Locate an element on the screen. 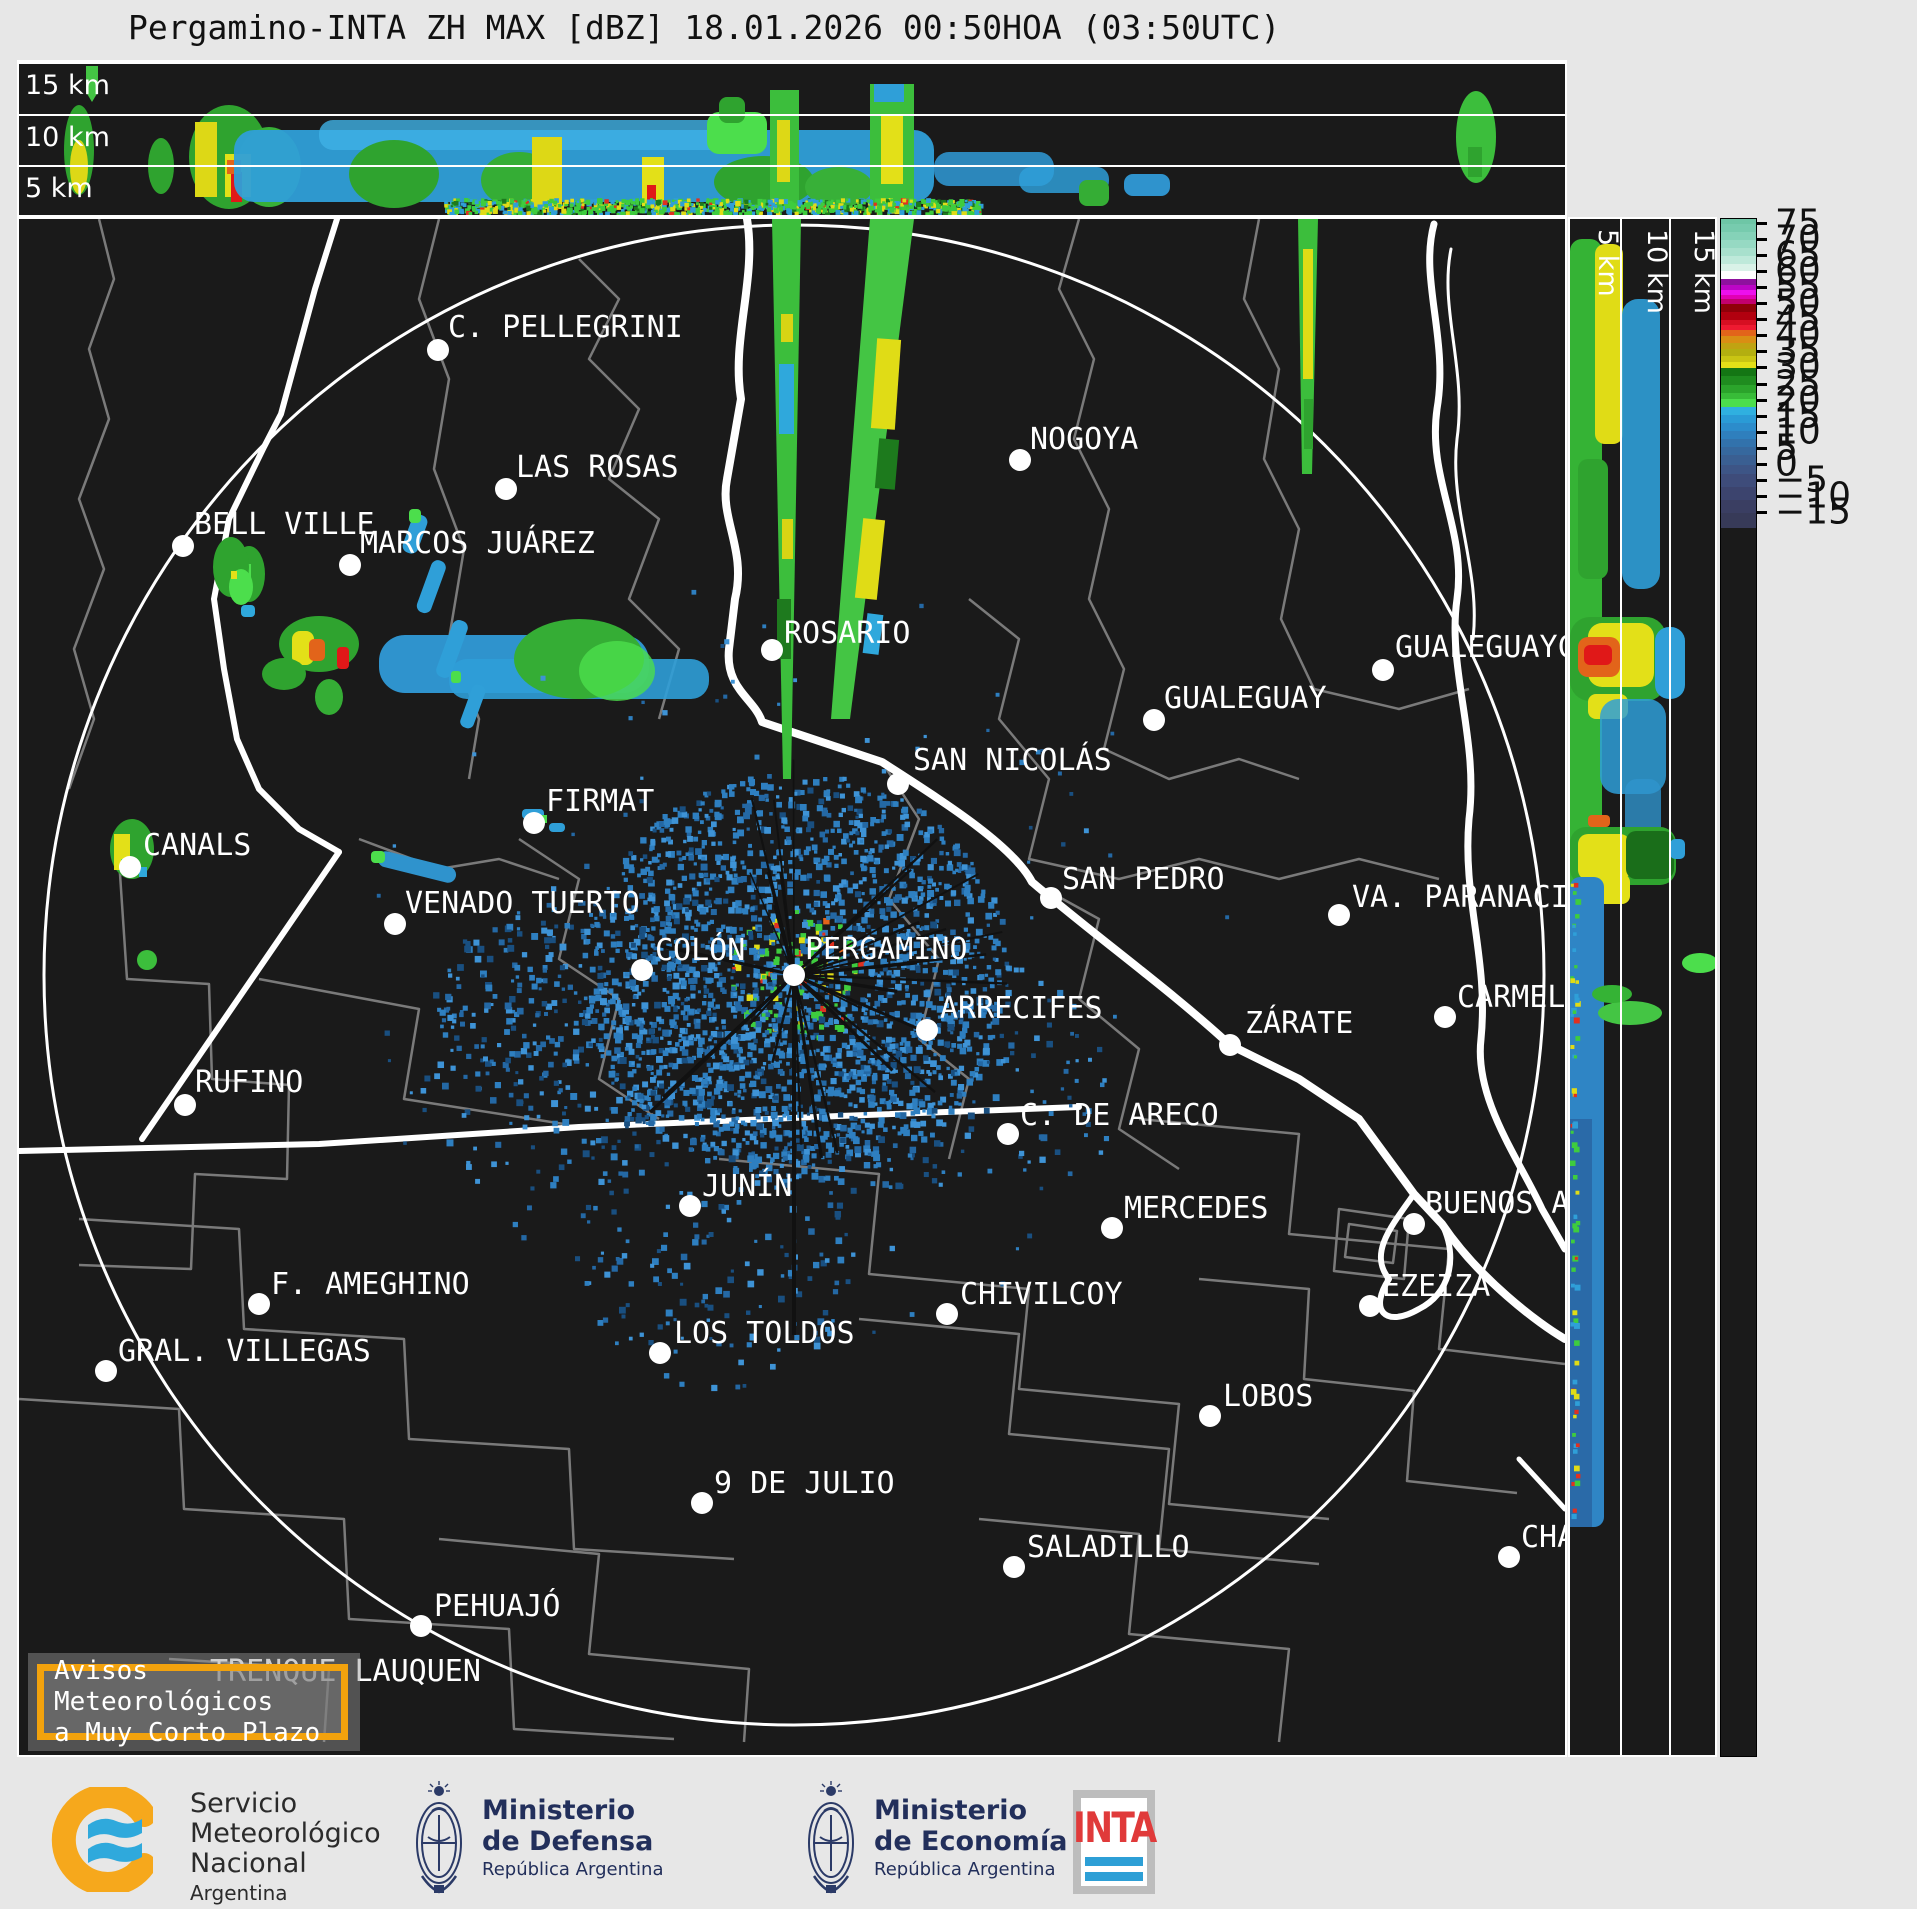 This screenshot has height=1909, width=1917. right-panel-altitude-label: 10 km is located at coordinates (1656, 271).